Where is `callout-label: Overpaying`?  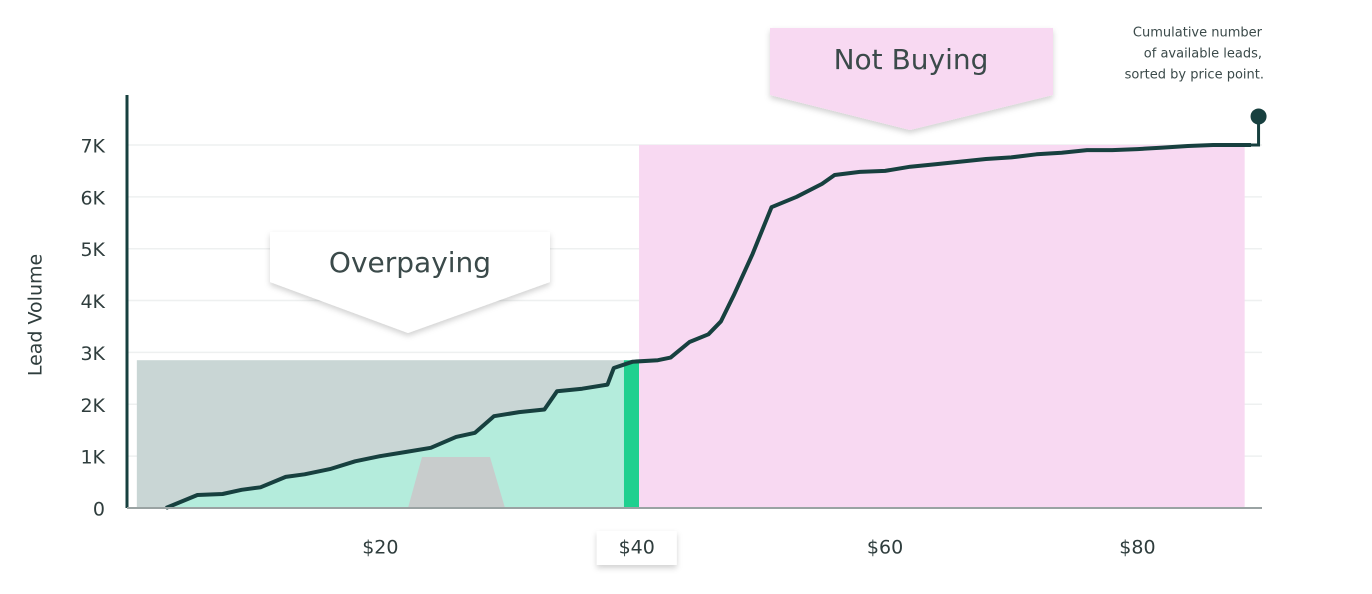 callout-label: Overpaying is located at coordinates (410, 262).